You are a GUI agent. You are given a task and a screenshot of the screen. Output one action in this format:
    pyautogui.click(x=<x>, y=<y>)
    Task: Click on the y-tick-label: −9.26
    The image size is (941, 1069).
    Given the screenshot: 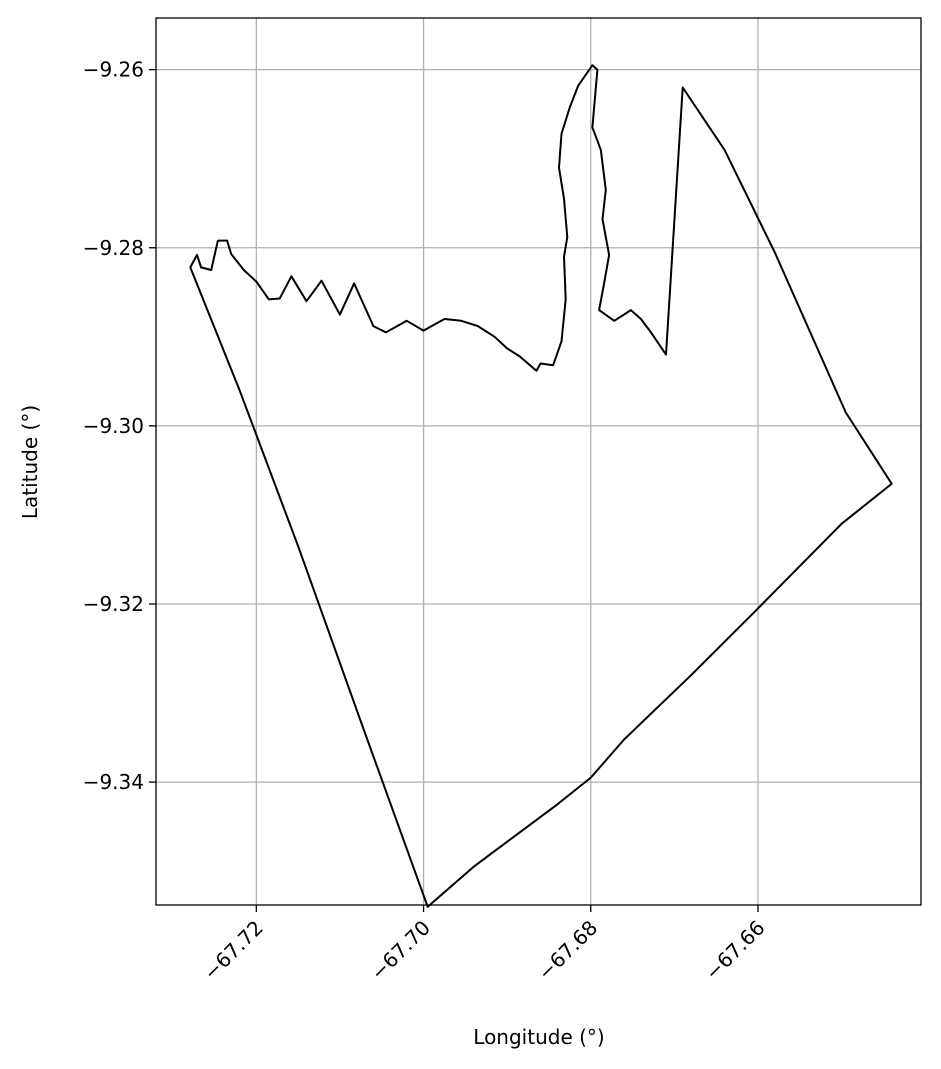 What is the action you would take?
    pyautogui.click(x=113, y=70)
    